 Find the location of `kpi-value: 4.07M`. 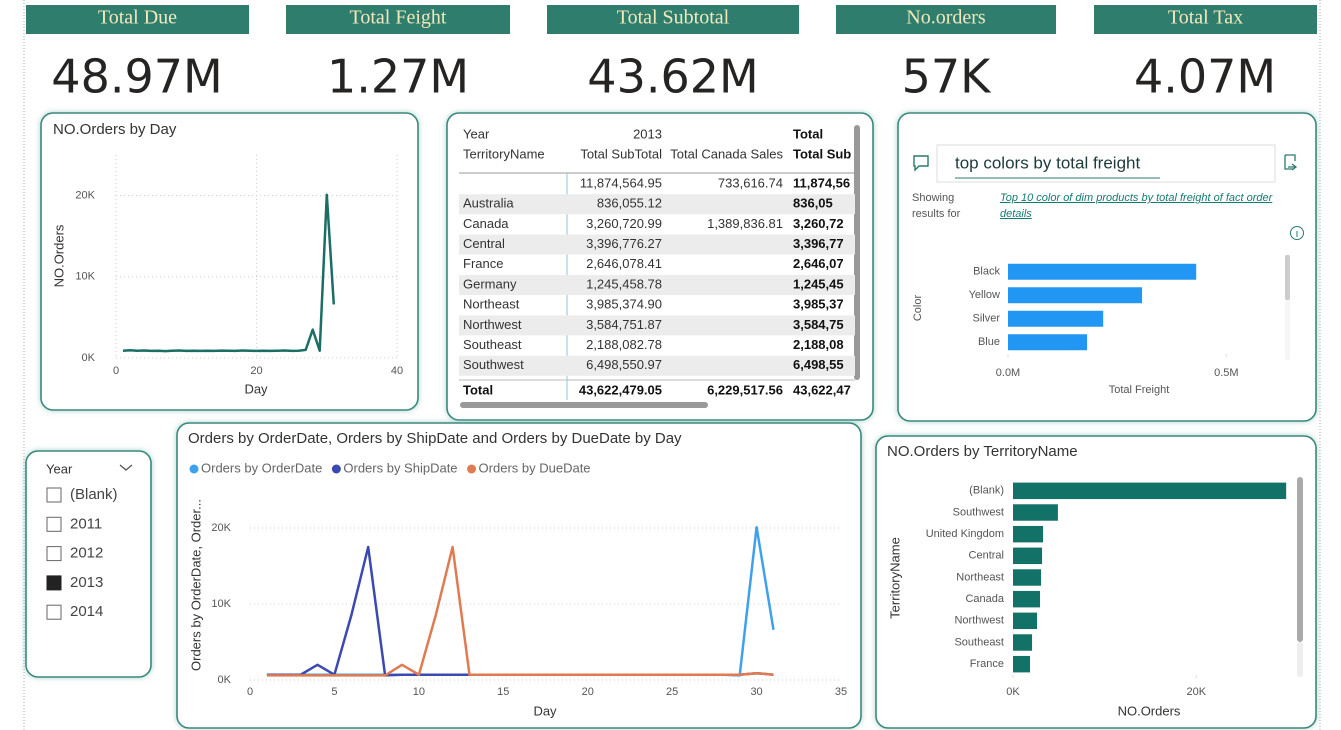

kpi-value: 4.07M is located at coordinates (1205, 77).